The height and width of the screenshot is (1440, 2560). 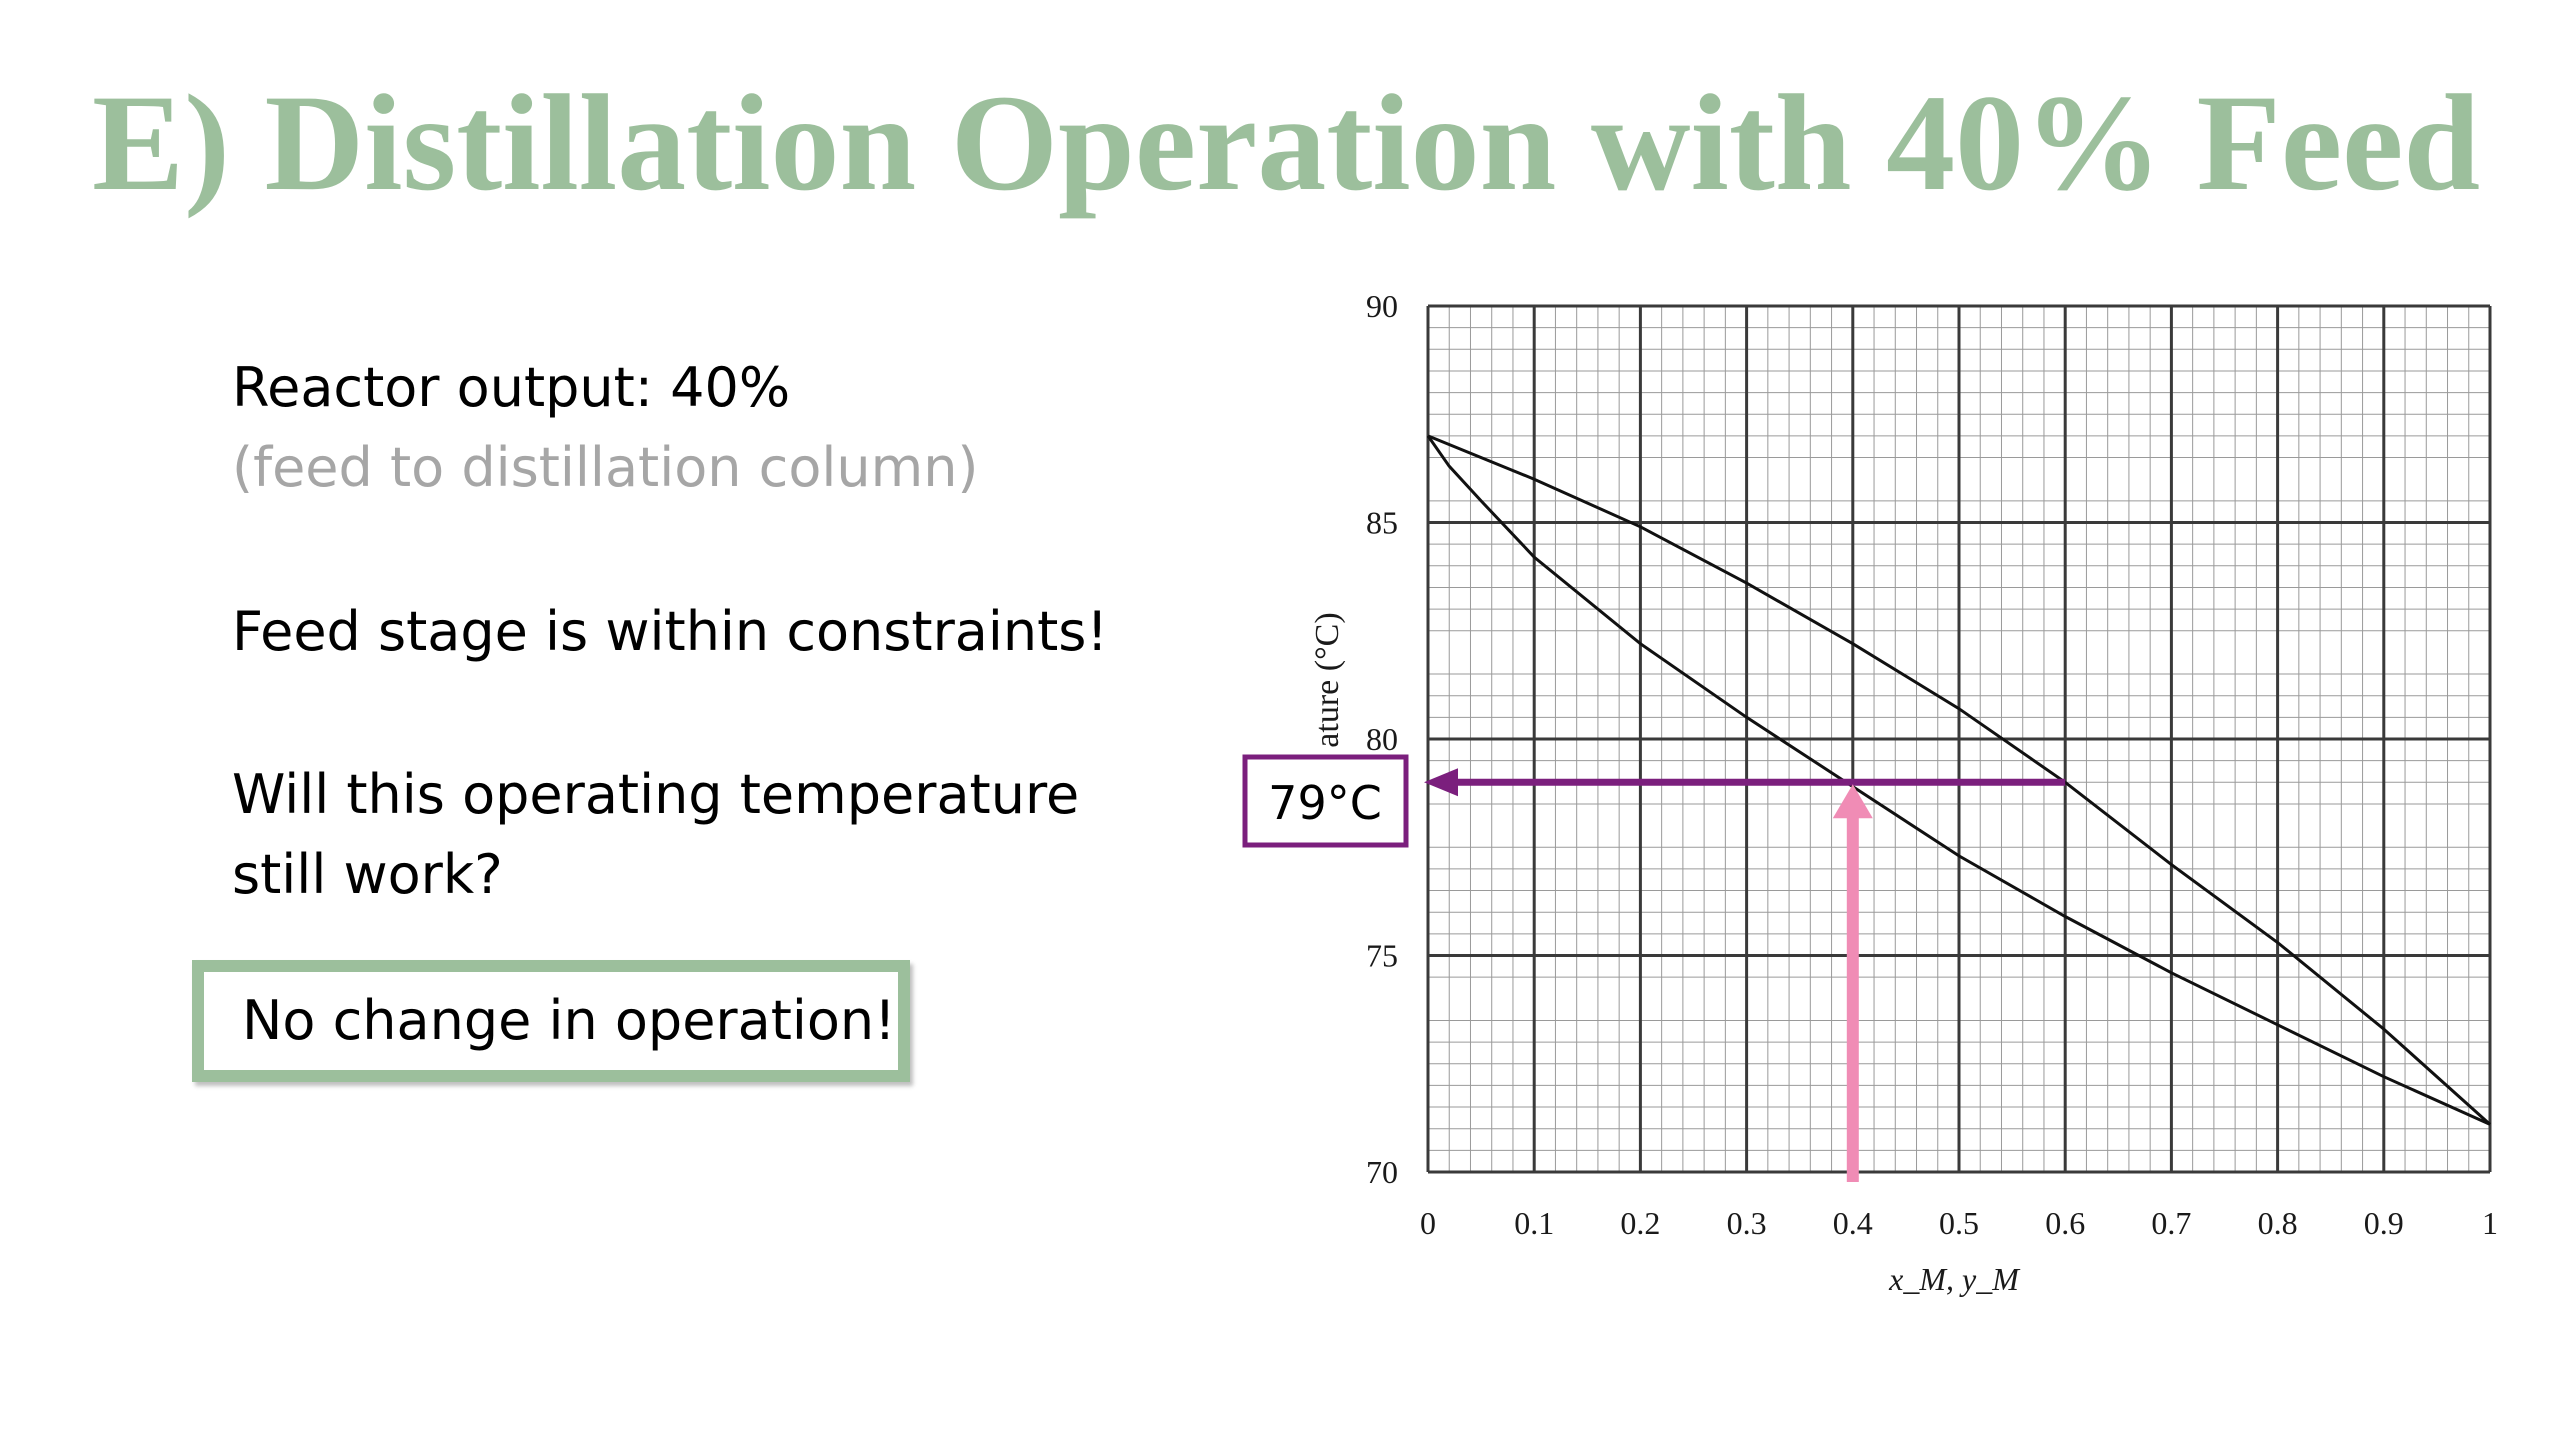 I want to click on x-axis-label: x_M, y_M, so click(x=1954, y=1279).